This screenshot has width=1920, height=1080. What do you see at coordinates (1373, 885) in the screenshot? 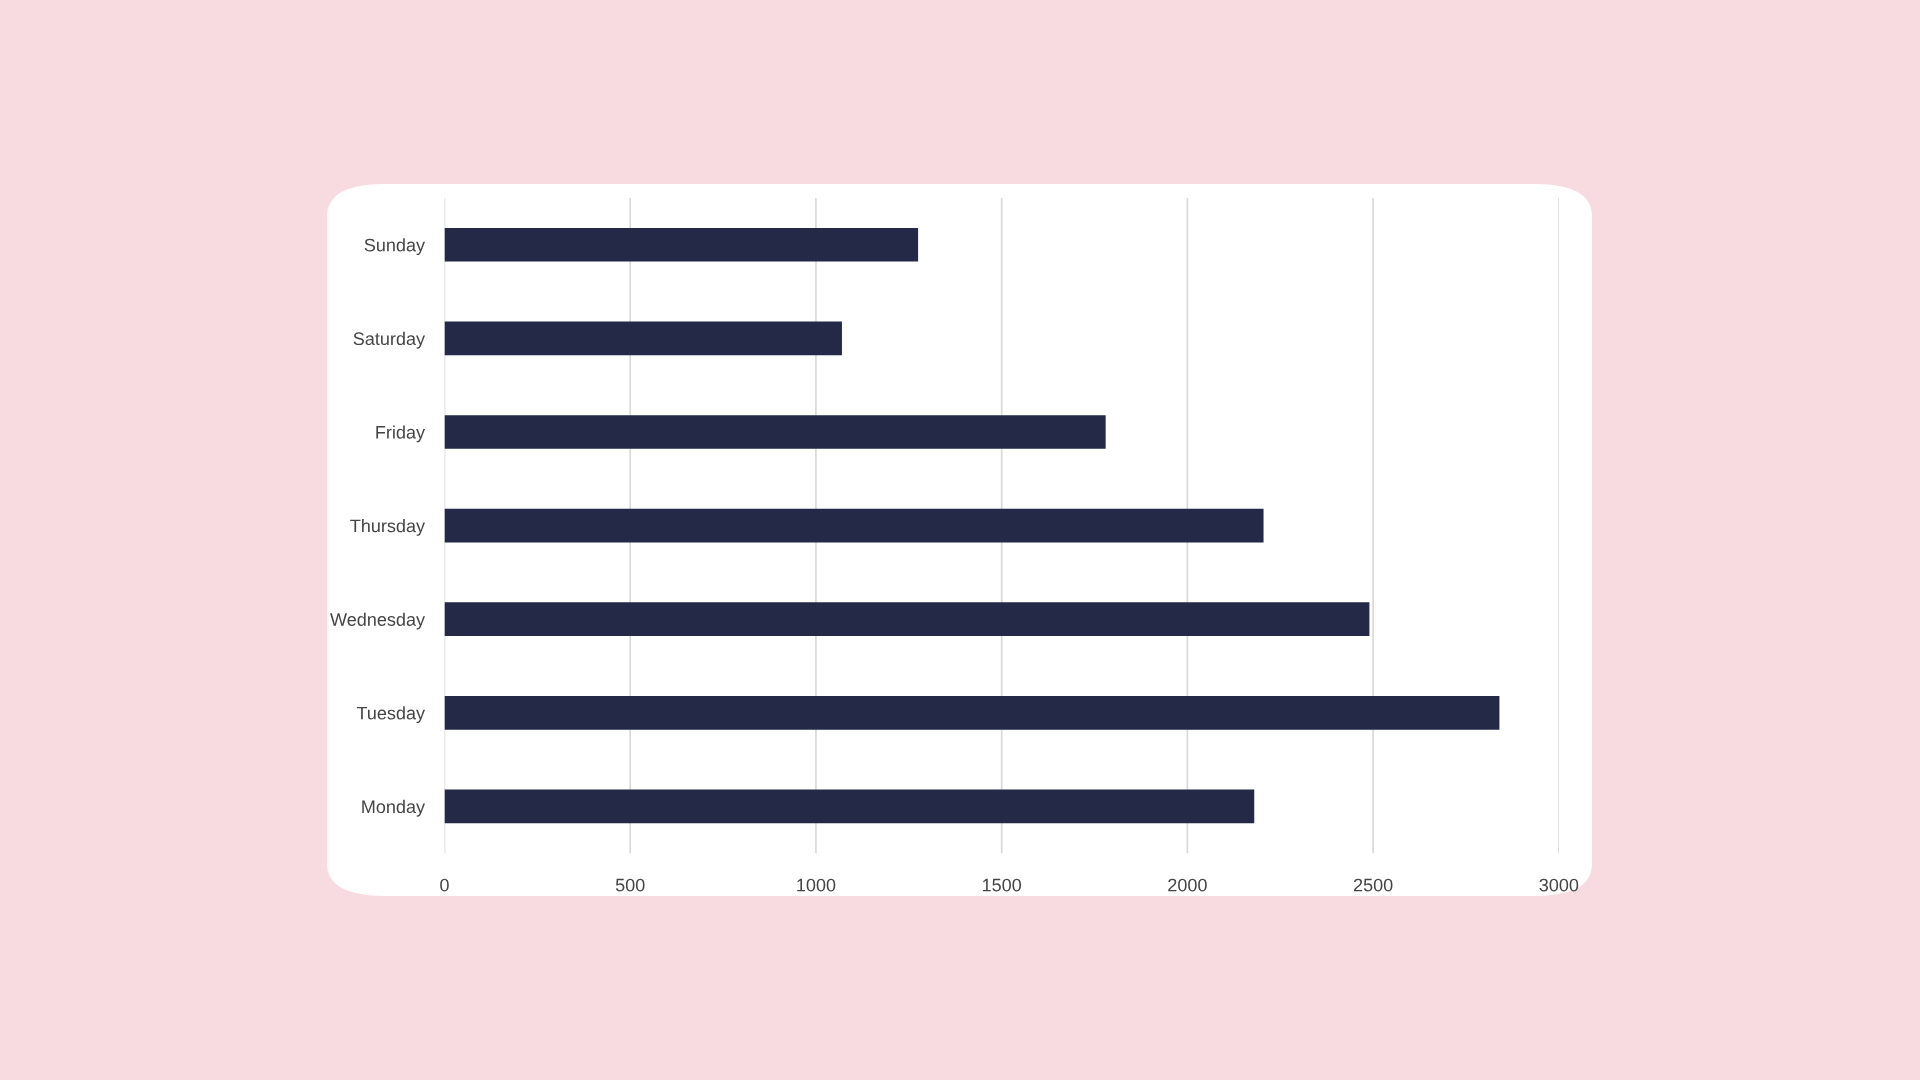
I see `x-tick-label: 2500` at bounding box center [1373, 885].